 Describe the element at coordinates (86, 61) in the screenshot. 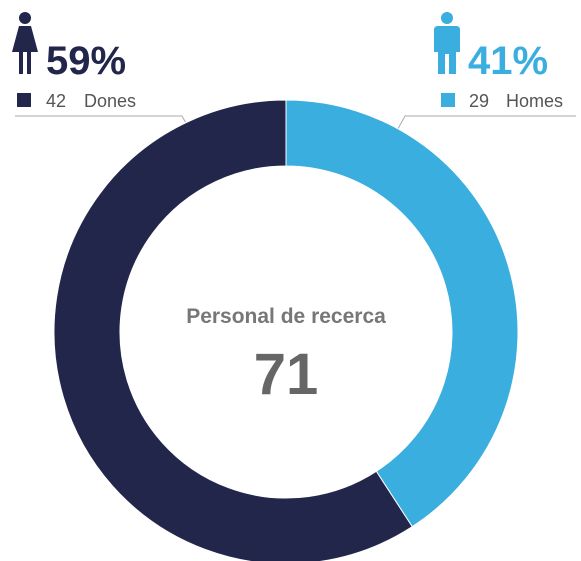

I see `share-label: 59%` at that location.